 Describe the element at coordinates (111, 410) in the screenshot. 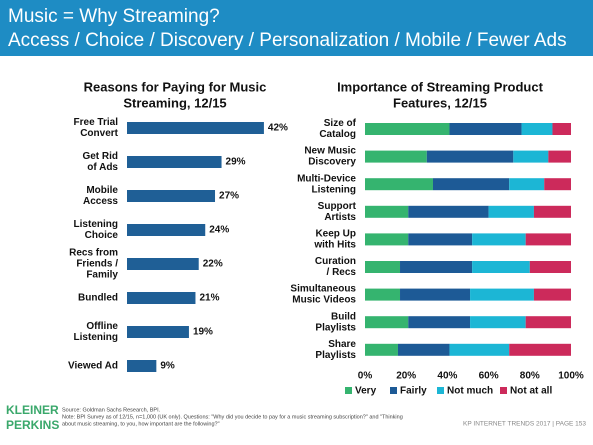

I see `source-note: Source: Goldman Sachs Research, BPI.` at that location.